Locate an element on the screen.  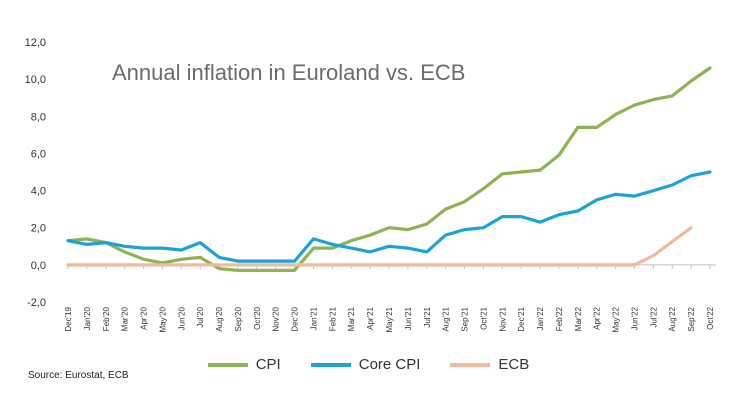
x-tick-label: Sep'21 is located at coordinates (465, 318).